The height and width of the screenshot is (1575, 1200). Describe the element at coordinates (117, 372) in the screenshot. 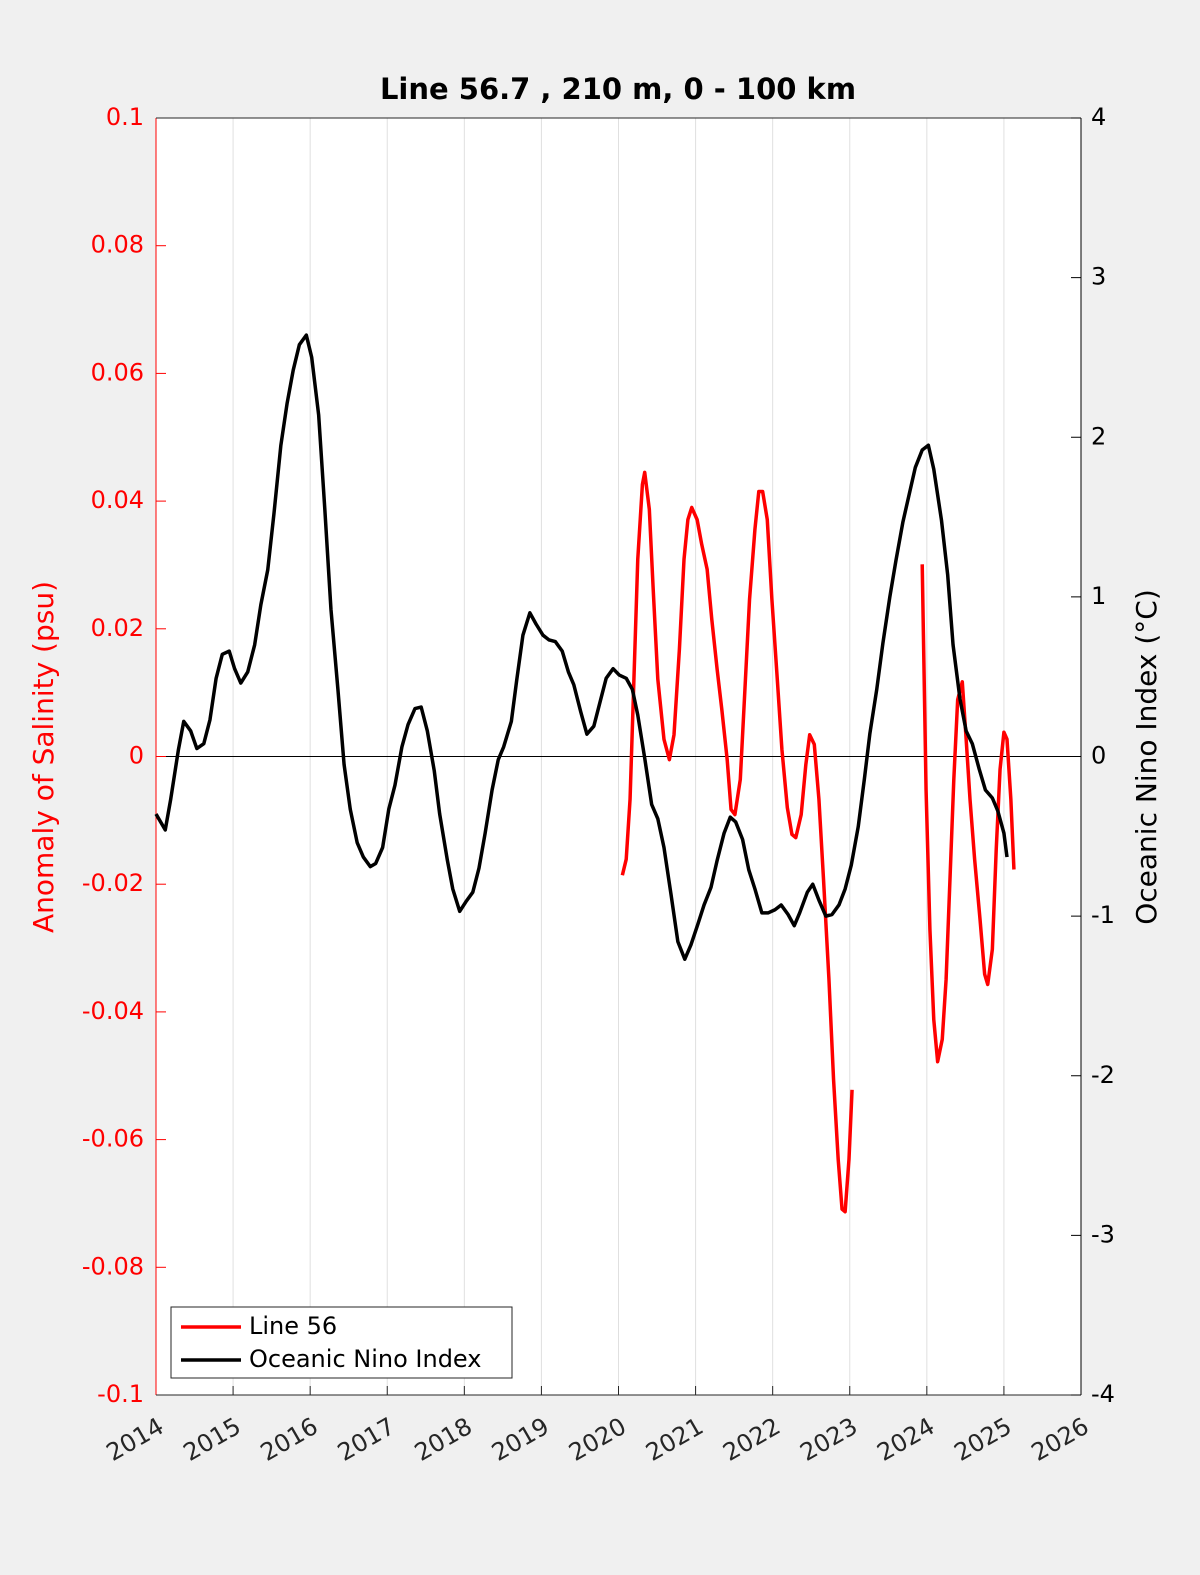

I see `y-tick-label: 0.06` at that location.